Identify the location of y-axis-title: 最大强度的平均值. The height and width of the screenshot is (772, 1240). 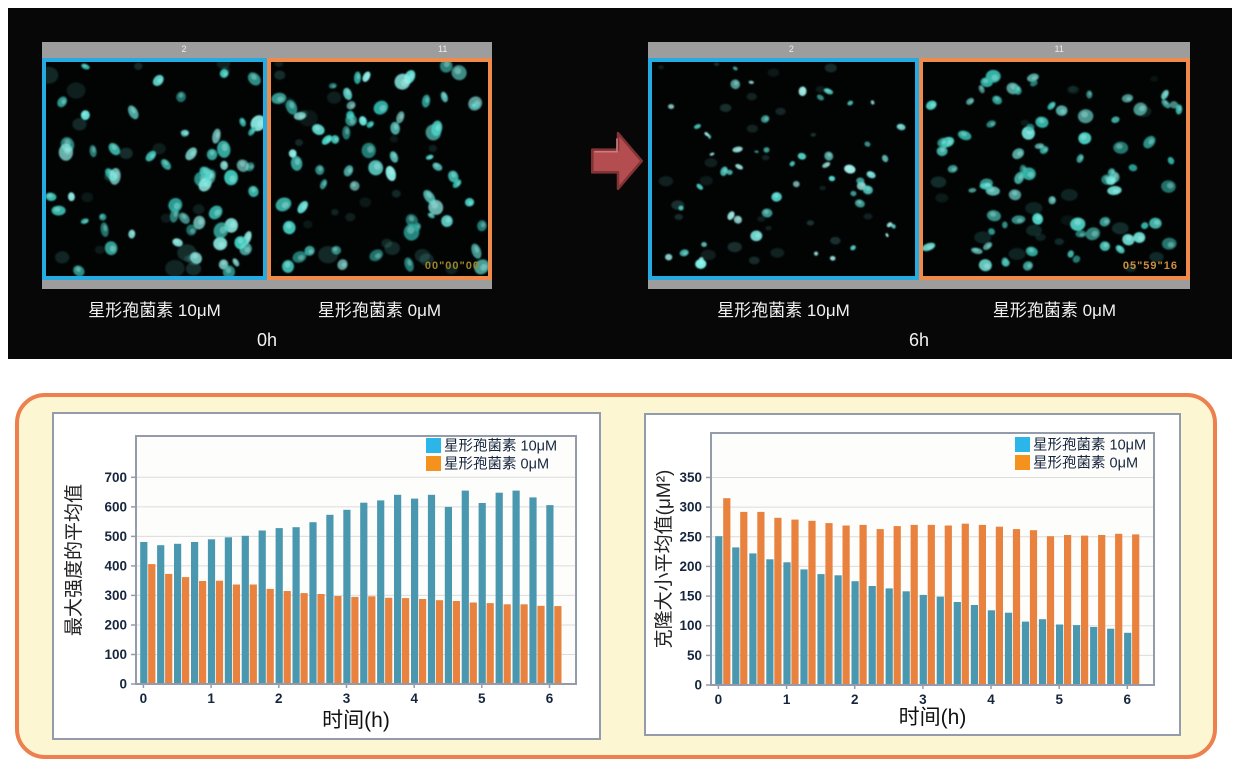
(74, 560).